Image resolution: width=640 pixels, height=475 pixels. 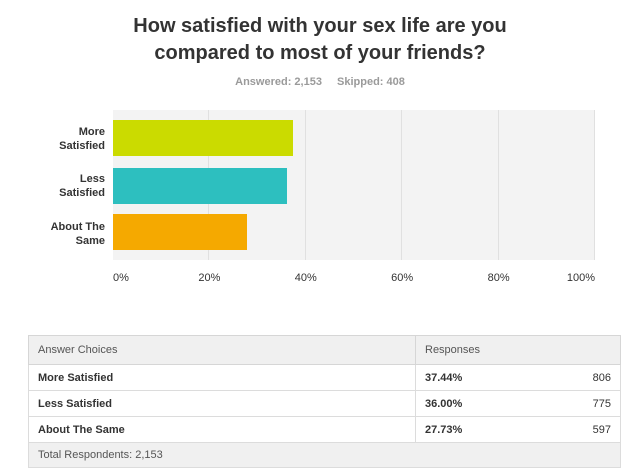 I want to click on percent-cell: 27.73%, so click(x=459, y=429).